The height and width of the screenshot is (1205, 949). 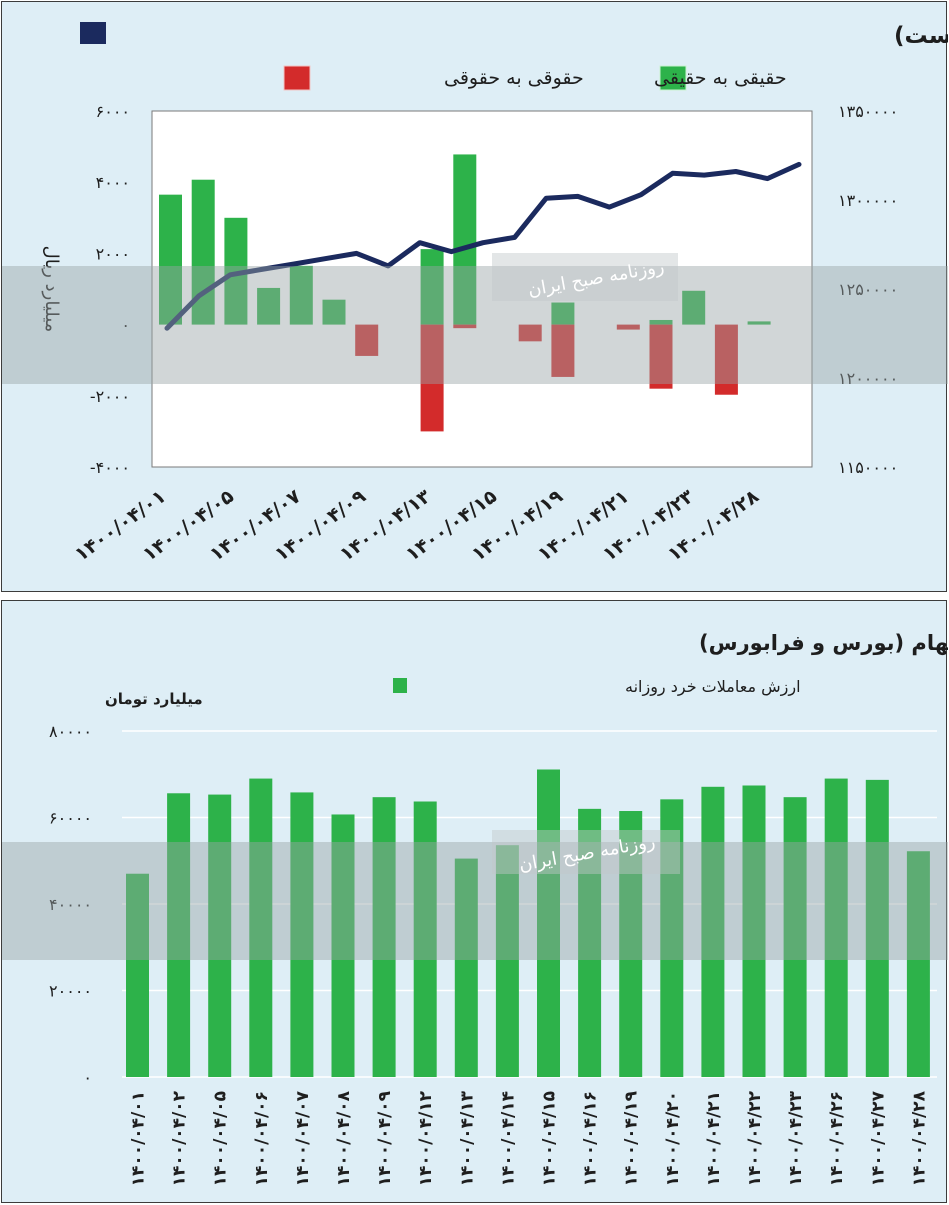 I want to click on y2-tick-label: ۱۲۵۰۰۰۰, so click(x=868, y=289).